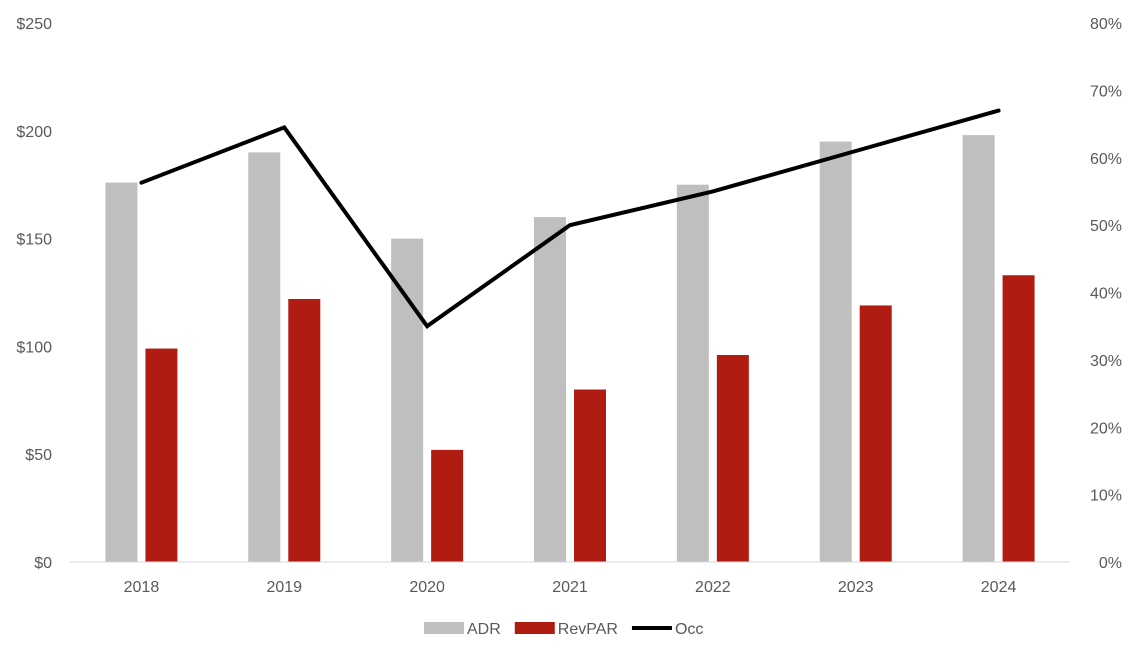  What do you see at coordinates (999, 587) in the screenshot?
I see `x-tick-label: 2024` at bounding box center [999, 587].